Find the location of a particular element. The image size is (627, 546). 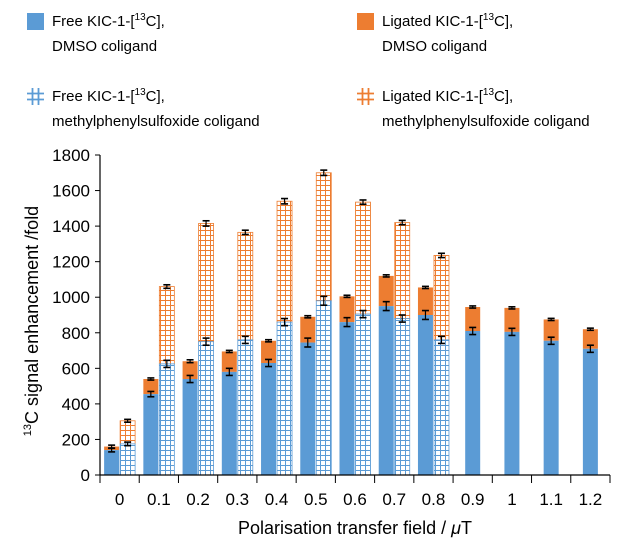

y-tick-label: 1400 is located at coordinates (71, 226).